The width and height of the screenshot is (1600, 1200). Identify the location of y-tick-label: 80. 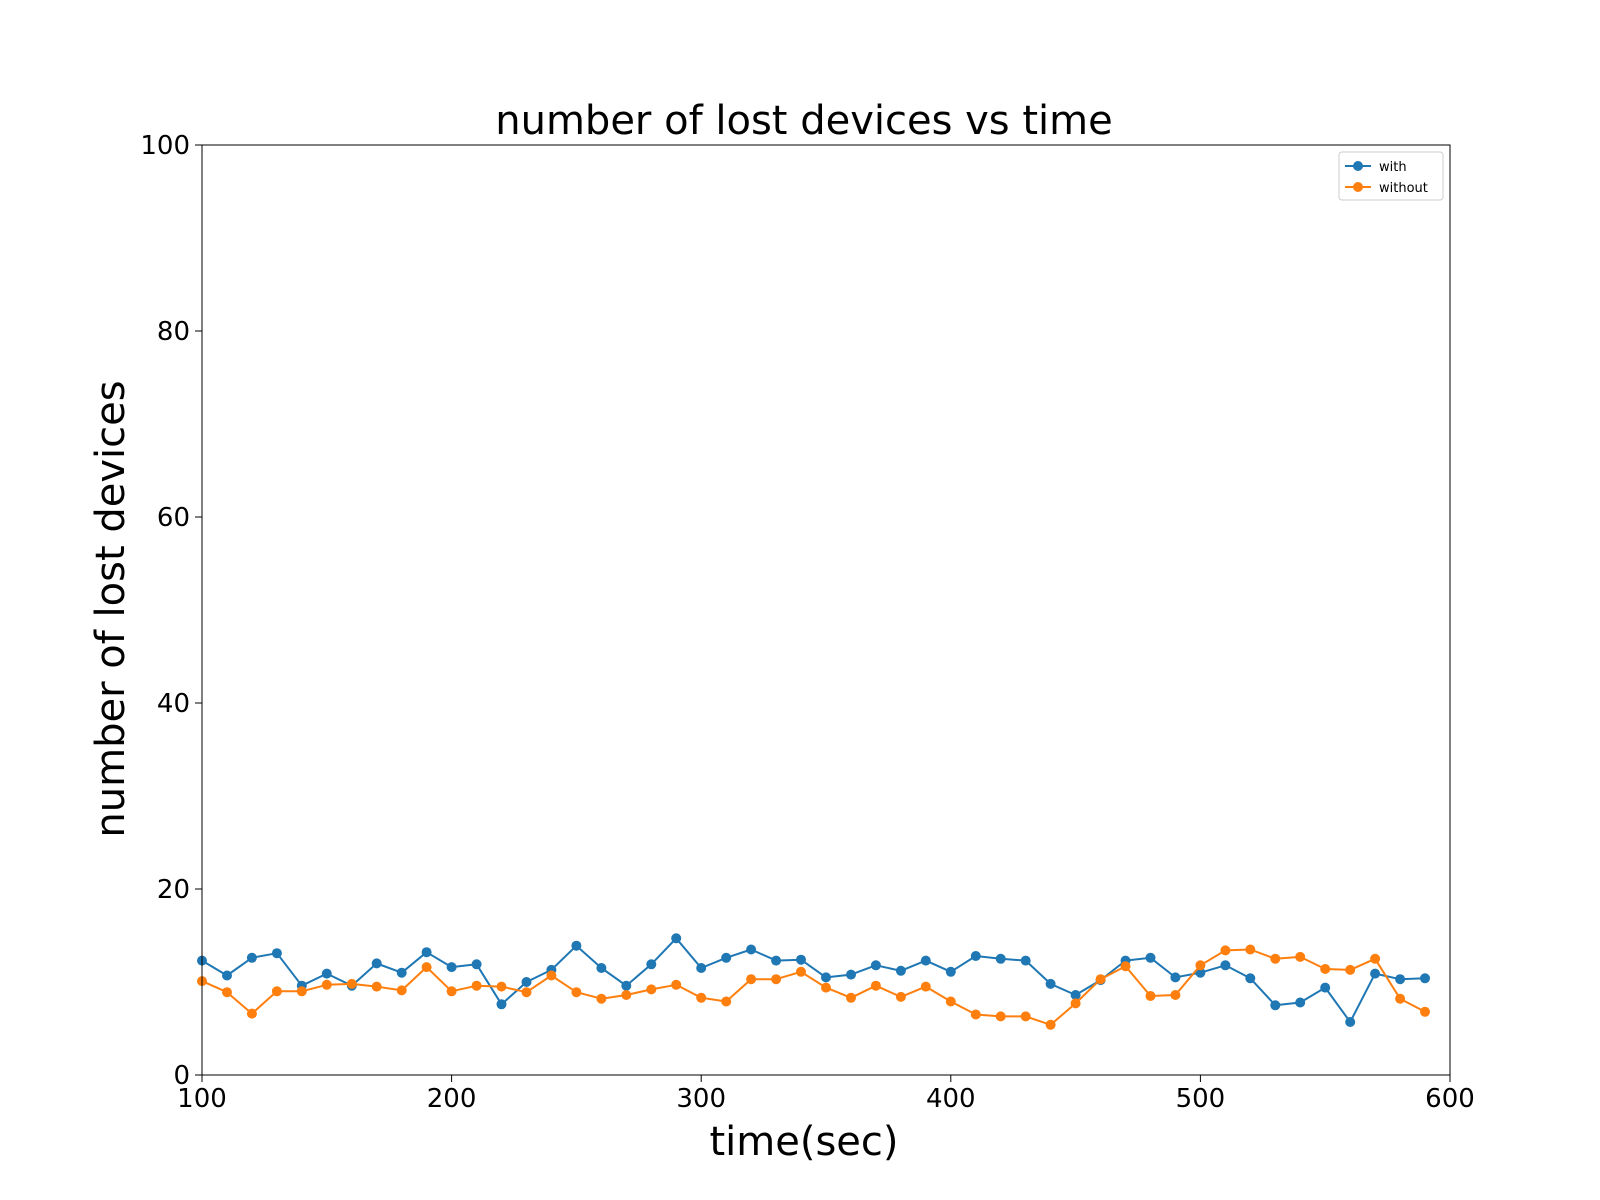
(173, 332).